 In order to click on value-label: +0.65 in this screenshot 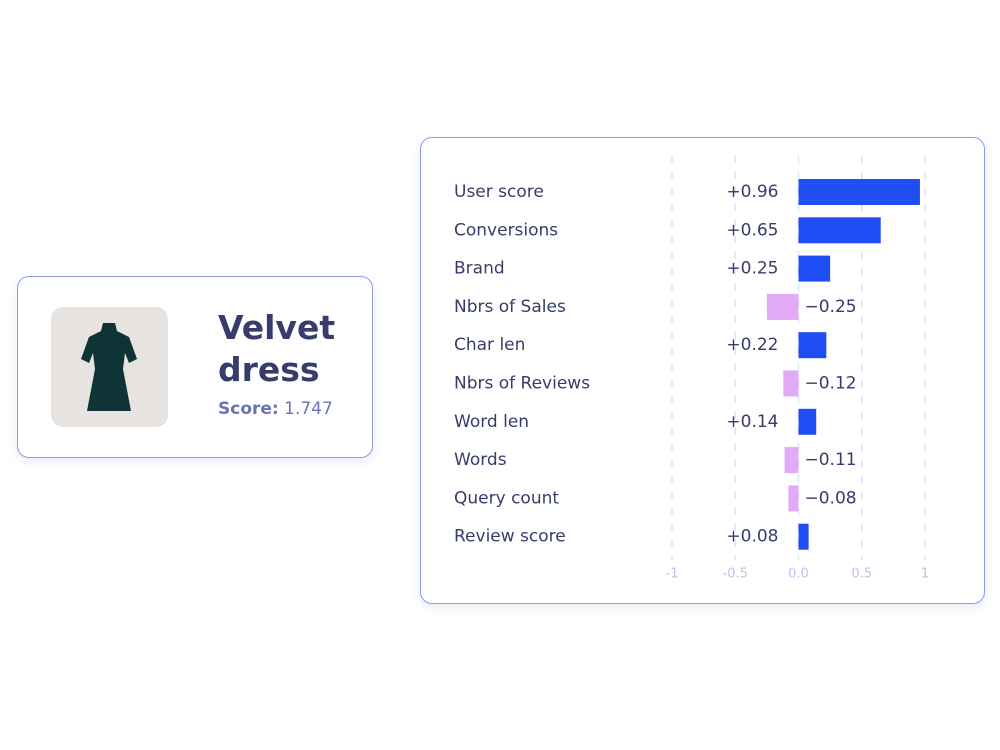, I will do `click(752, 230)`.